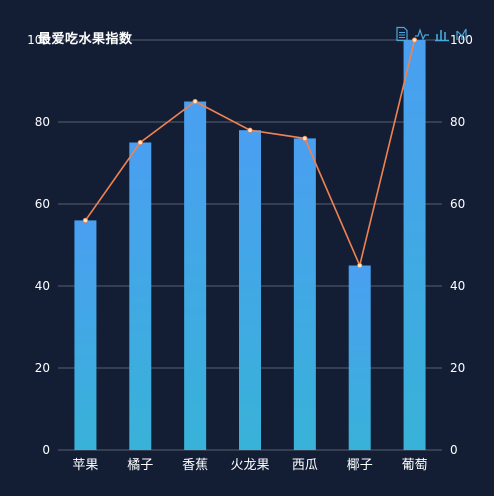 Image resolution: width=500 pixels, height=500 pixels. I want to click on x-tick-label: 苹果, so click(85, 465).